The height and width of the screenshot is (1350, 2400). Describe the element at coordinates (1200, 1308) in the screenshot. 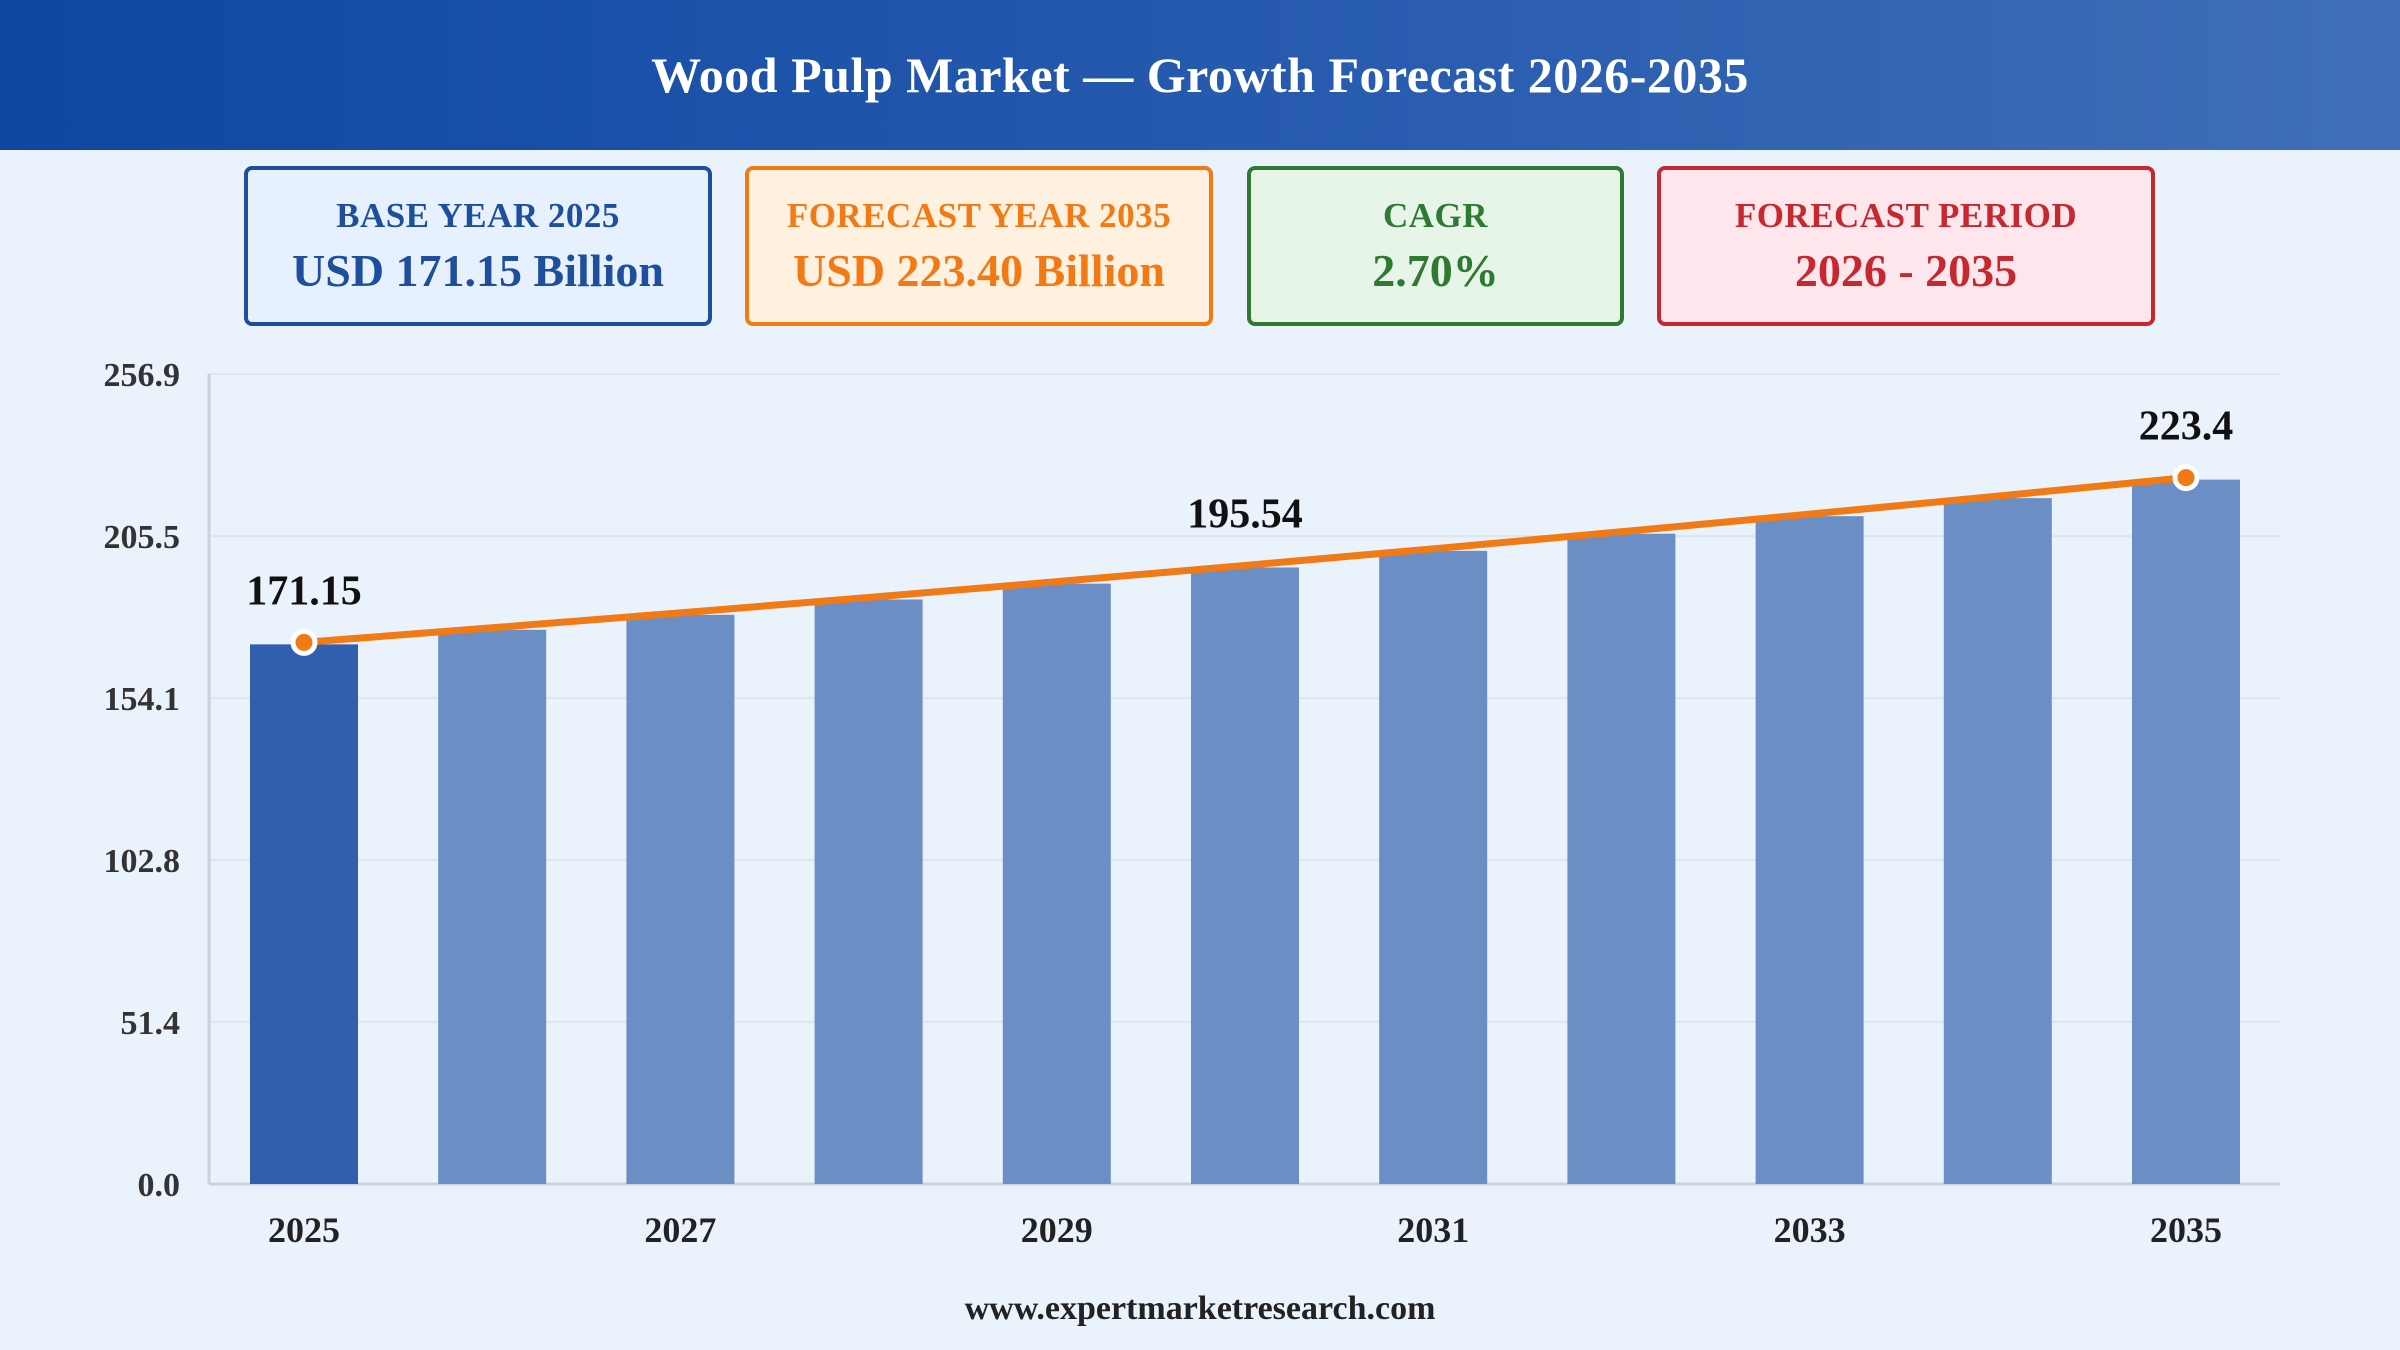

I see `source-url: www.expertmarketresearch.com` at that location.